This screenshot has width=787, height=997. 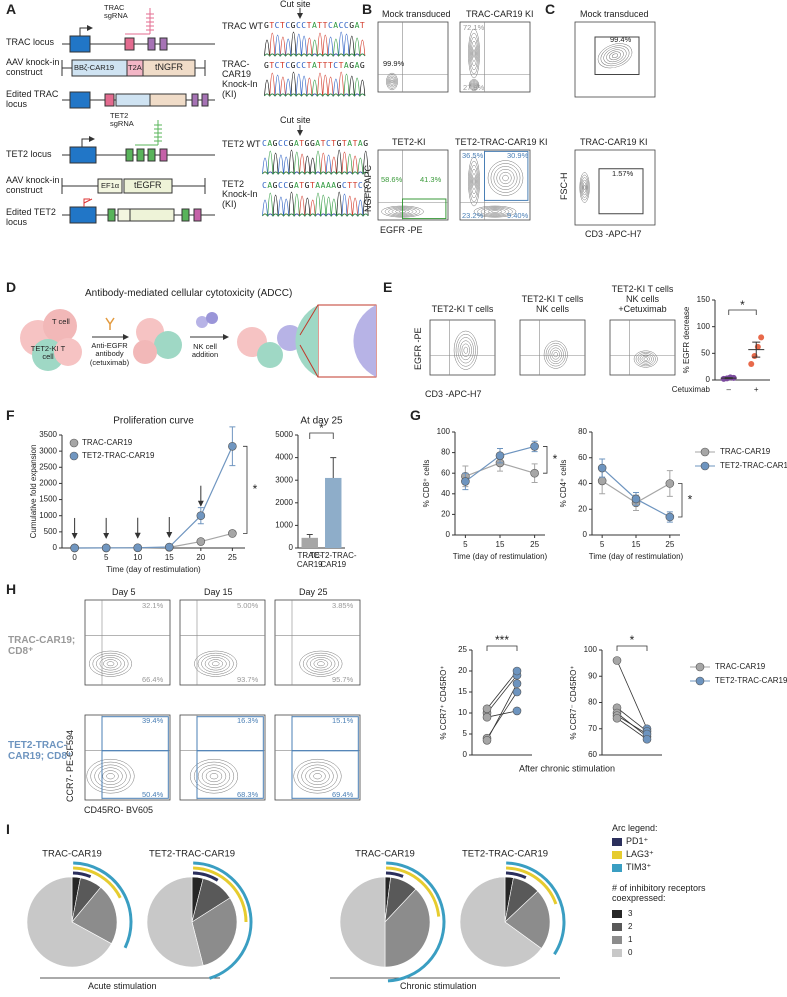 What do you see at coordinates (30, 42) in the screenshot?
I see `label: TRAC locus` at bounding box center [30, 42].